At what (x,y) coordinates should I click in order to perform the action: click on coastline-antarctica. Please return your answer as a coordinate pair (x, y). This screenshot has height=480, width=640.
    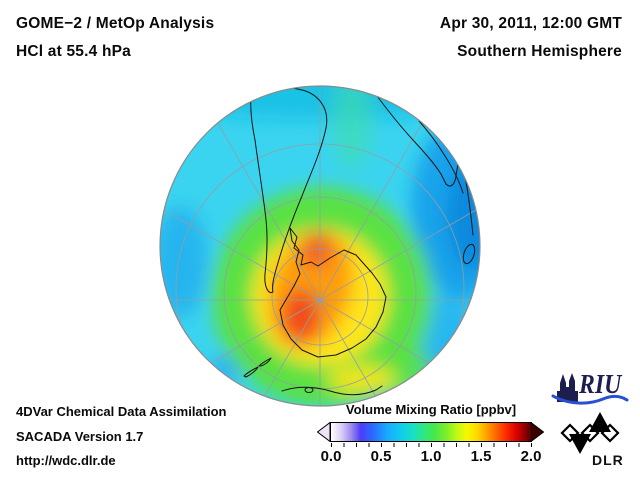
    Looking at the image, I should click on (333, 292).